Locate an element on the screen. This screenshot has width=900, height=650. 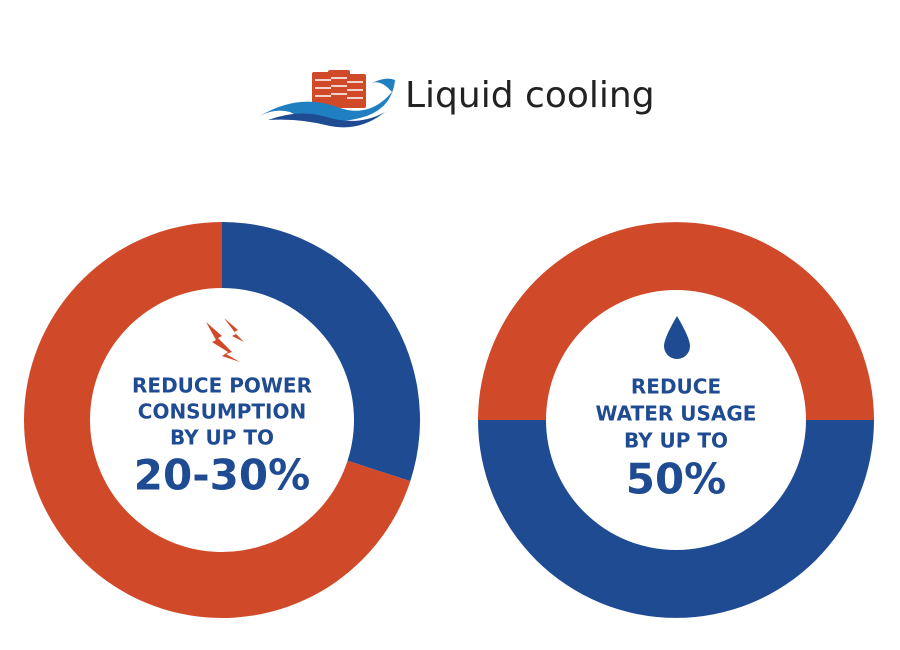
title: Liquid cooling is located at coordinates (530, 95).